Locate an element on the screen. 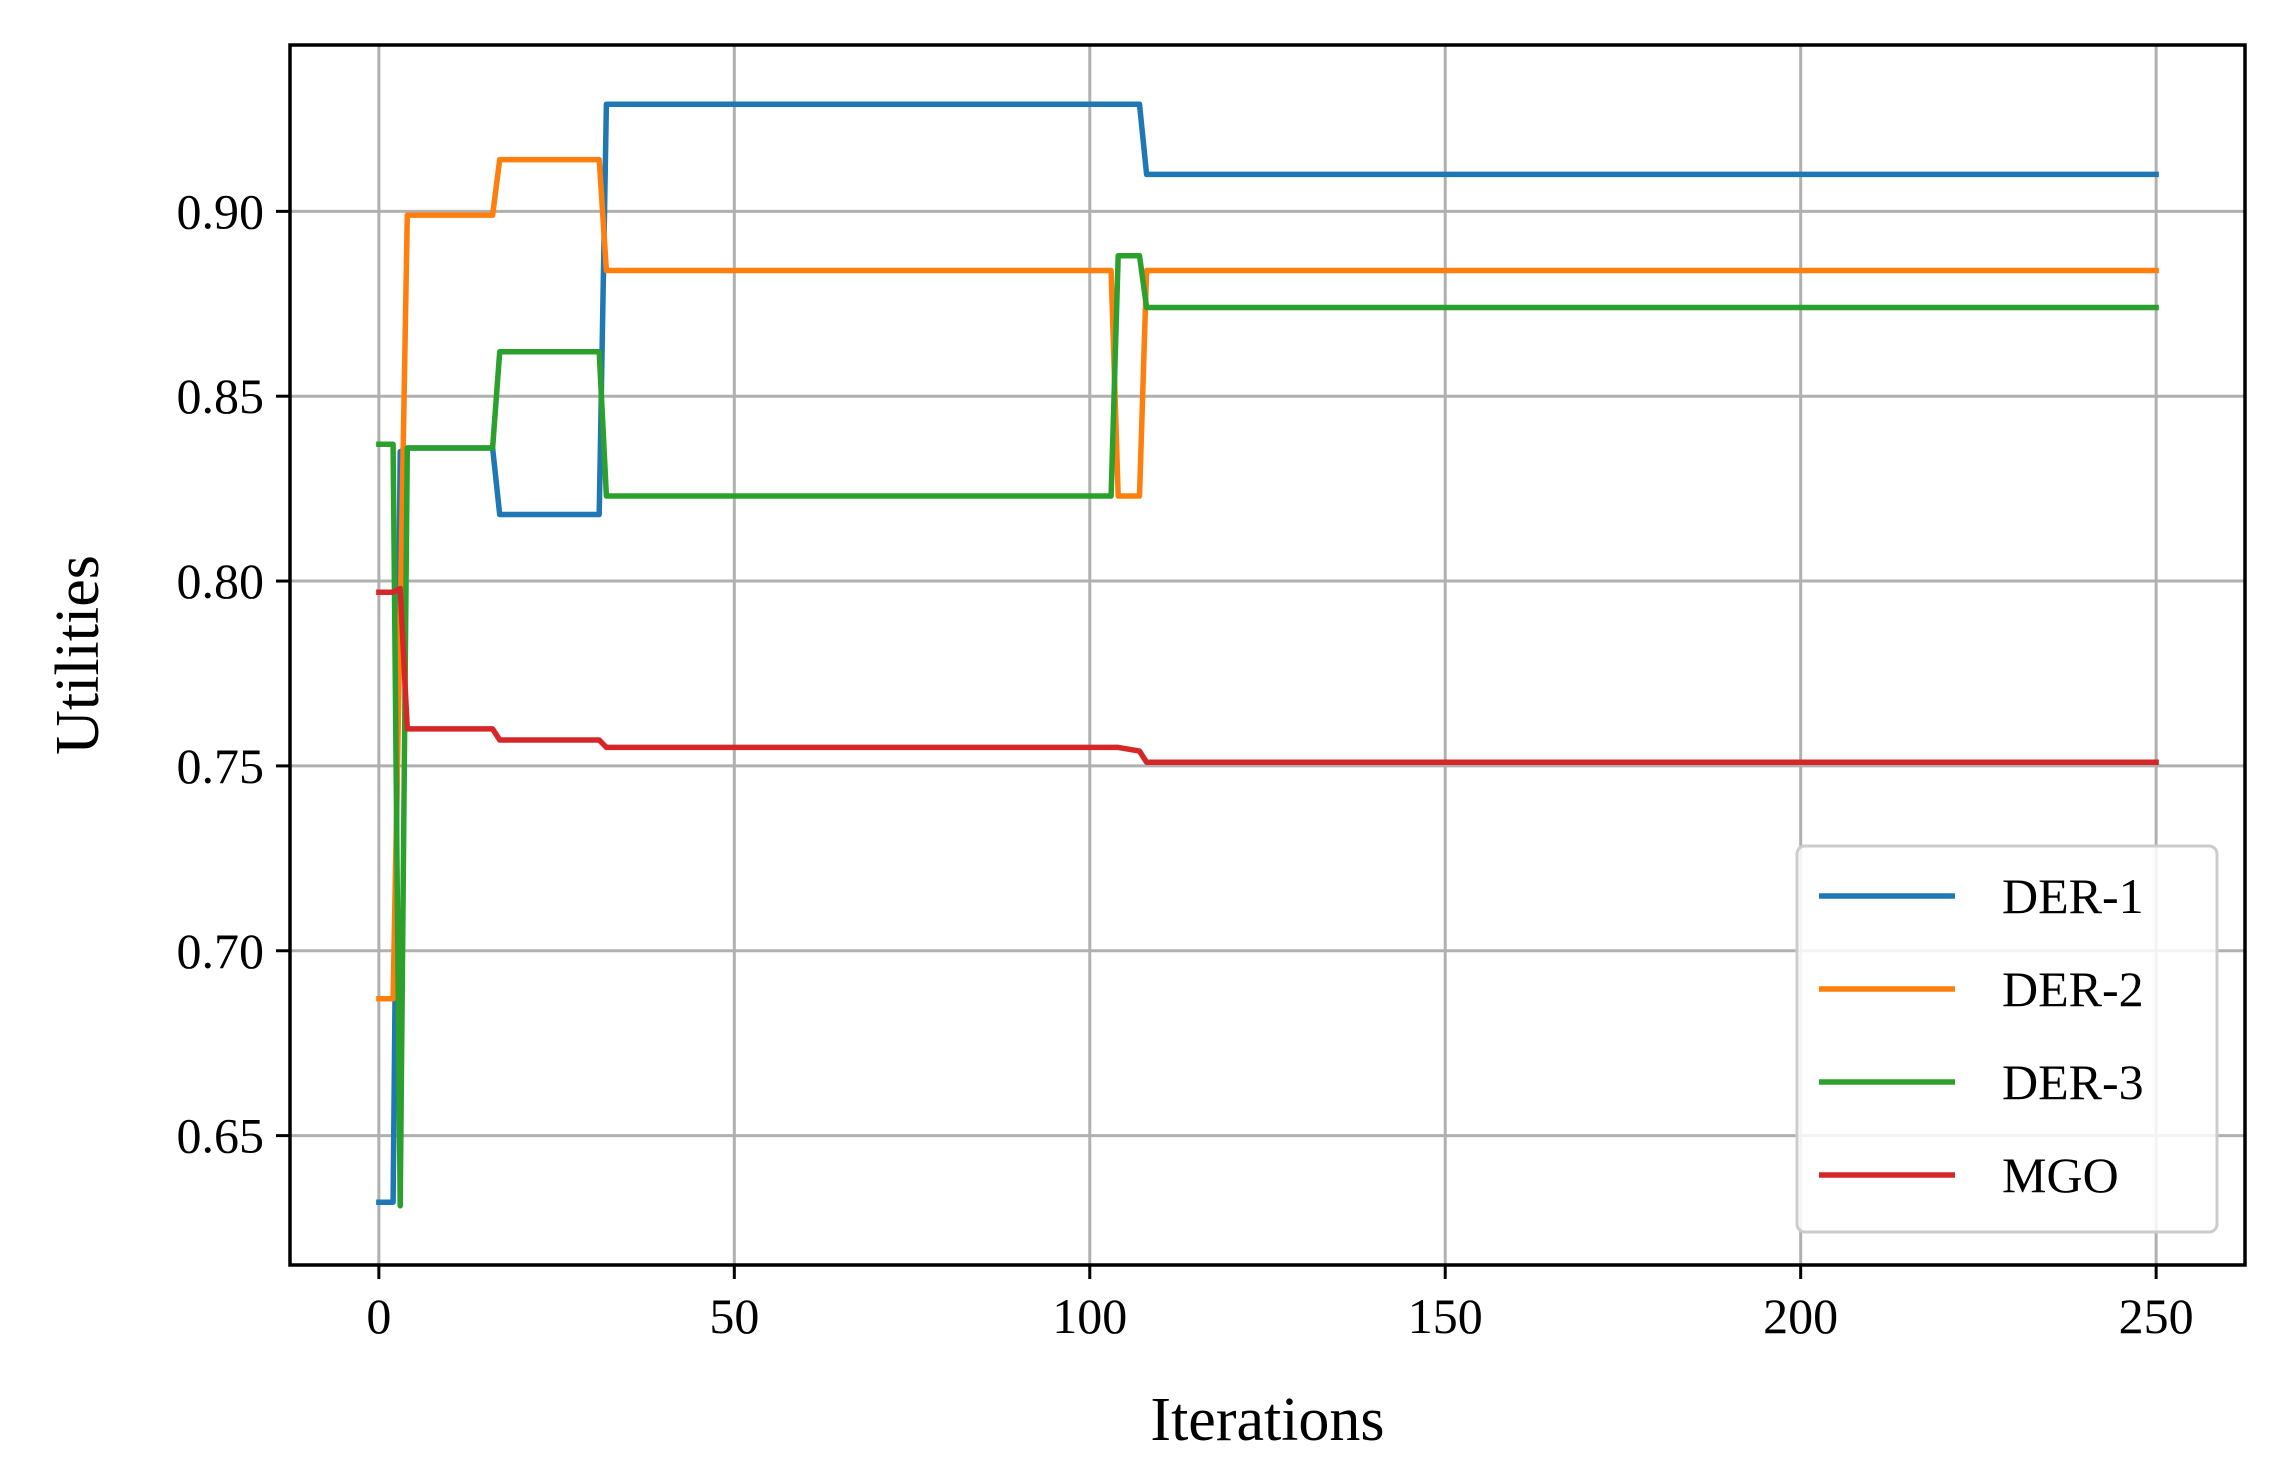 The width and height of the screenshot is (2283, 1462). legend-box is located at coordinates (2007, 1039).